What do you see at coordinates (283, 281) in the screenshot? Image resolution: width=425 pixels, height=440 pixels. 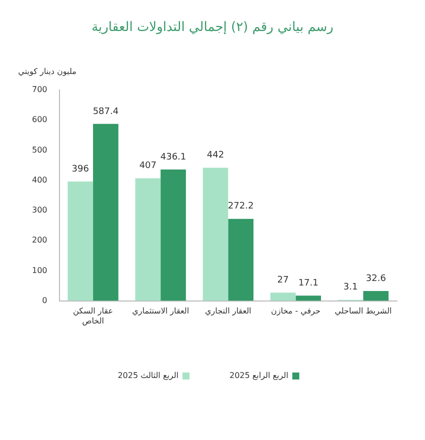 I see `data-label: 27` at bounding box center [283, 281].